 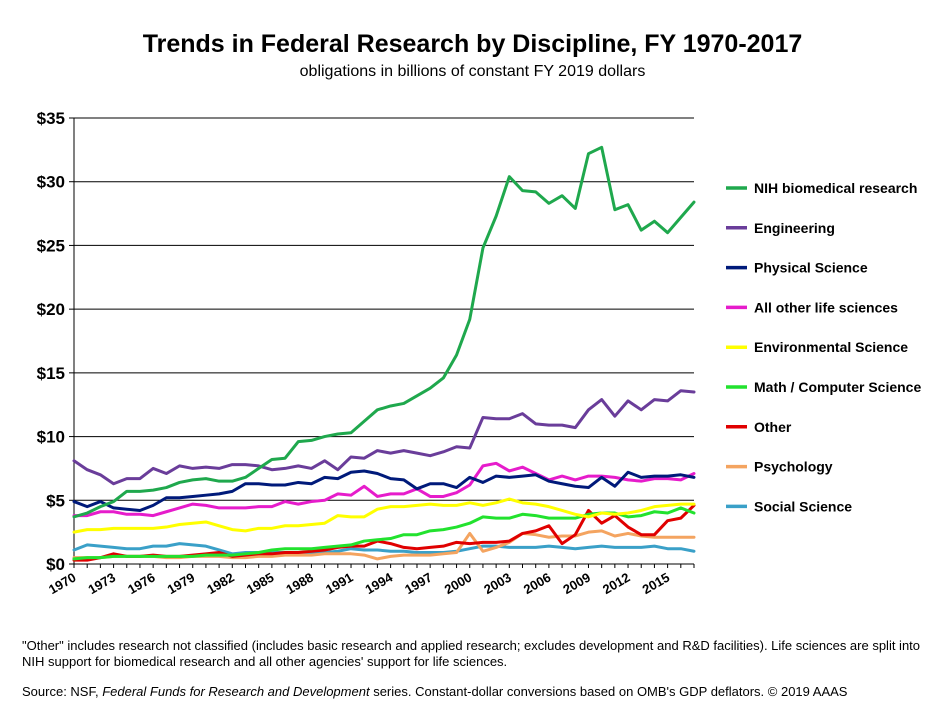 What do you see at coordinates (458, 583) in the screenshot?
I see `x-tick-label: 2000` at bounding box center [458, 583].